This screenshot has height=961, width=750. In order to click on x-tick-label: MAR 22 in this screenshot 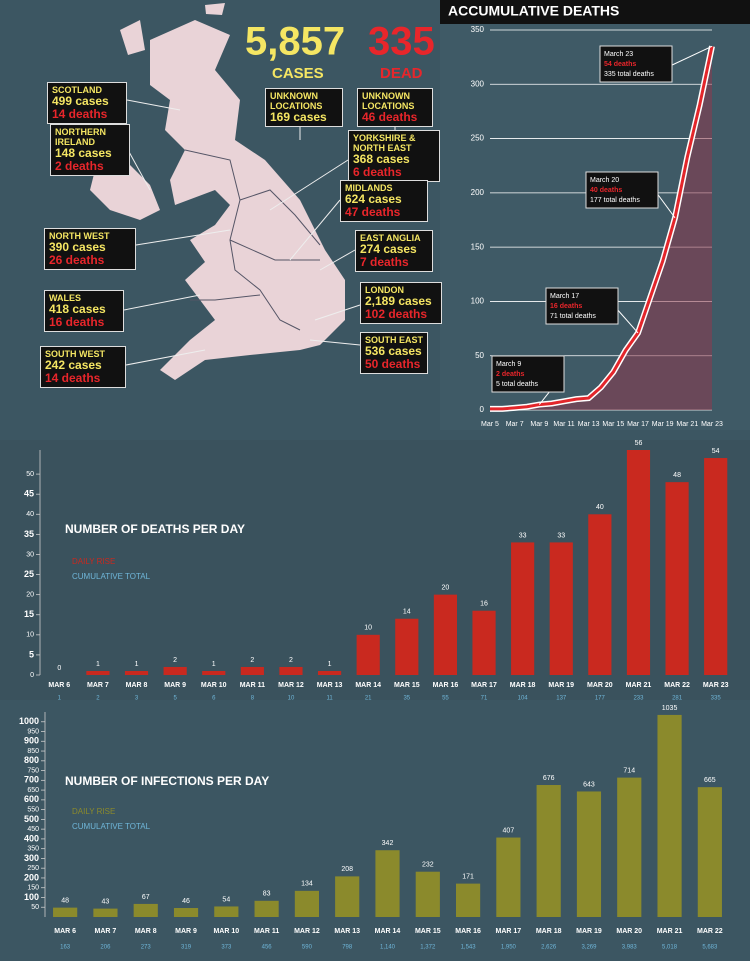, I will do `click(677, 685)`.